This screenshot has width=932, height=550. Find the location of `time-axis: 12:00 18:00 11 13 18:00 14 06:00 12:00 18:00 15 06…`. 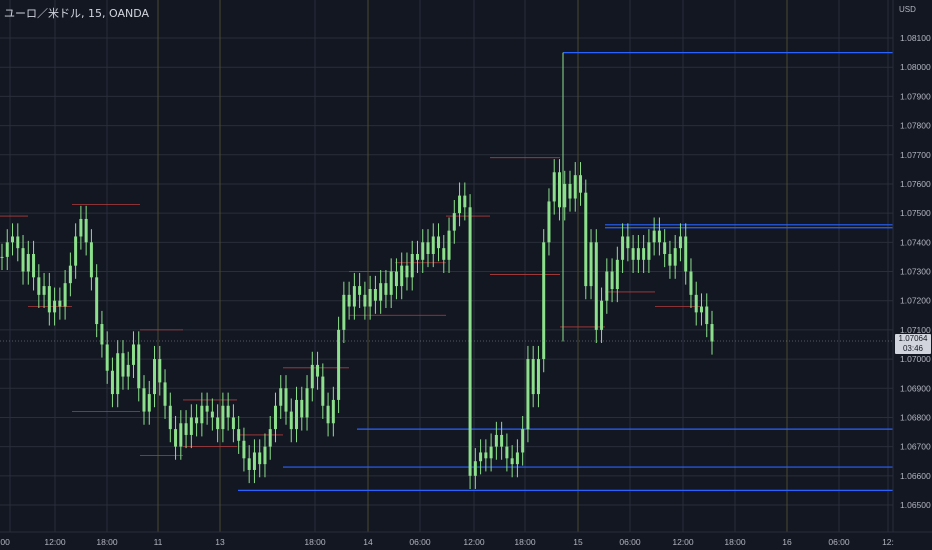

time-axis: 12:00 18:00 11 13 18:00 14 06:00 12:00 18:00 15 06… is located at coordinates (447, 542).